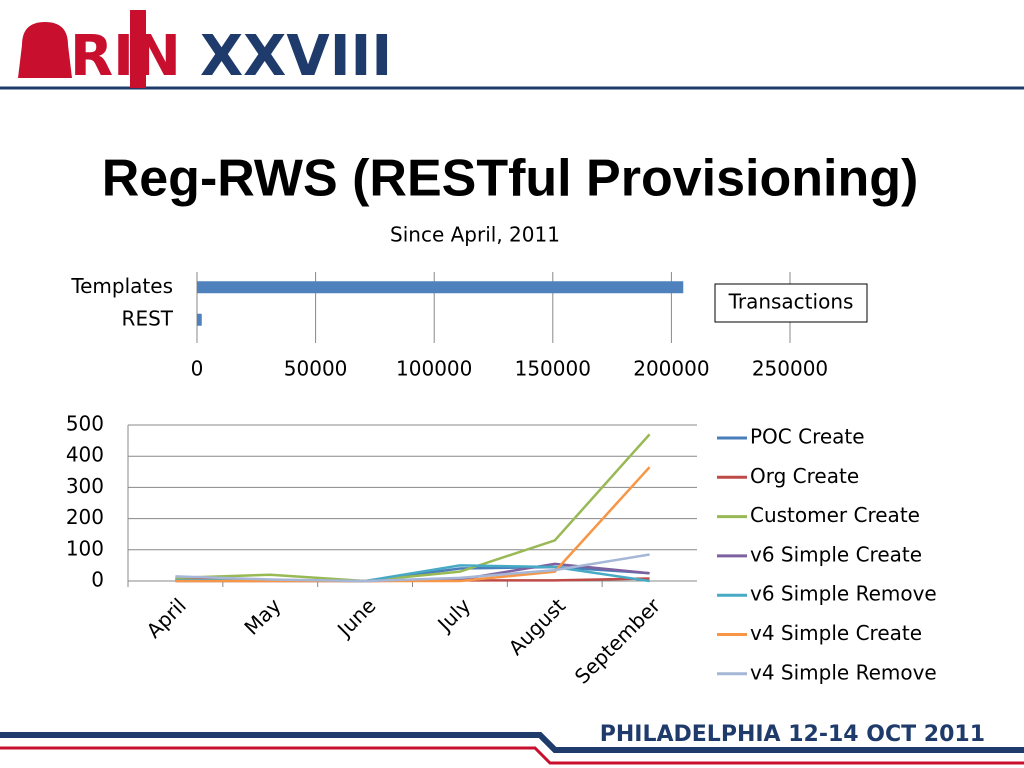 The image size is (1024, 768). I want to click on x-tick-label: 100000, so click(434, 369).